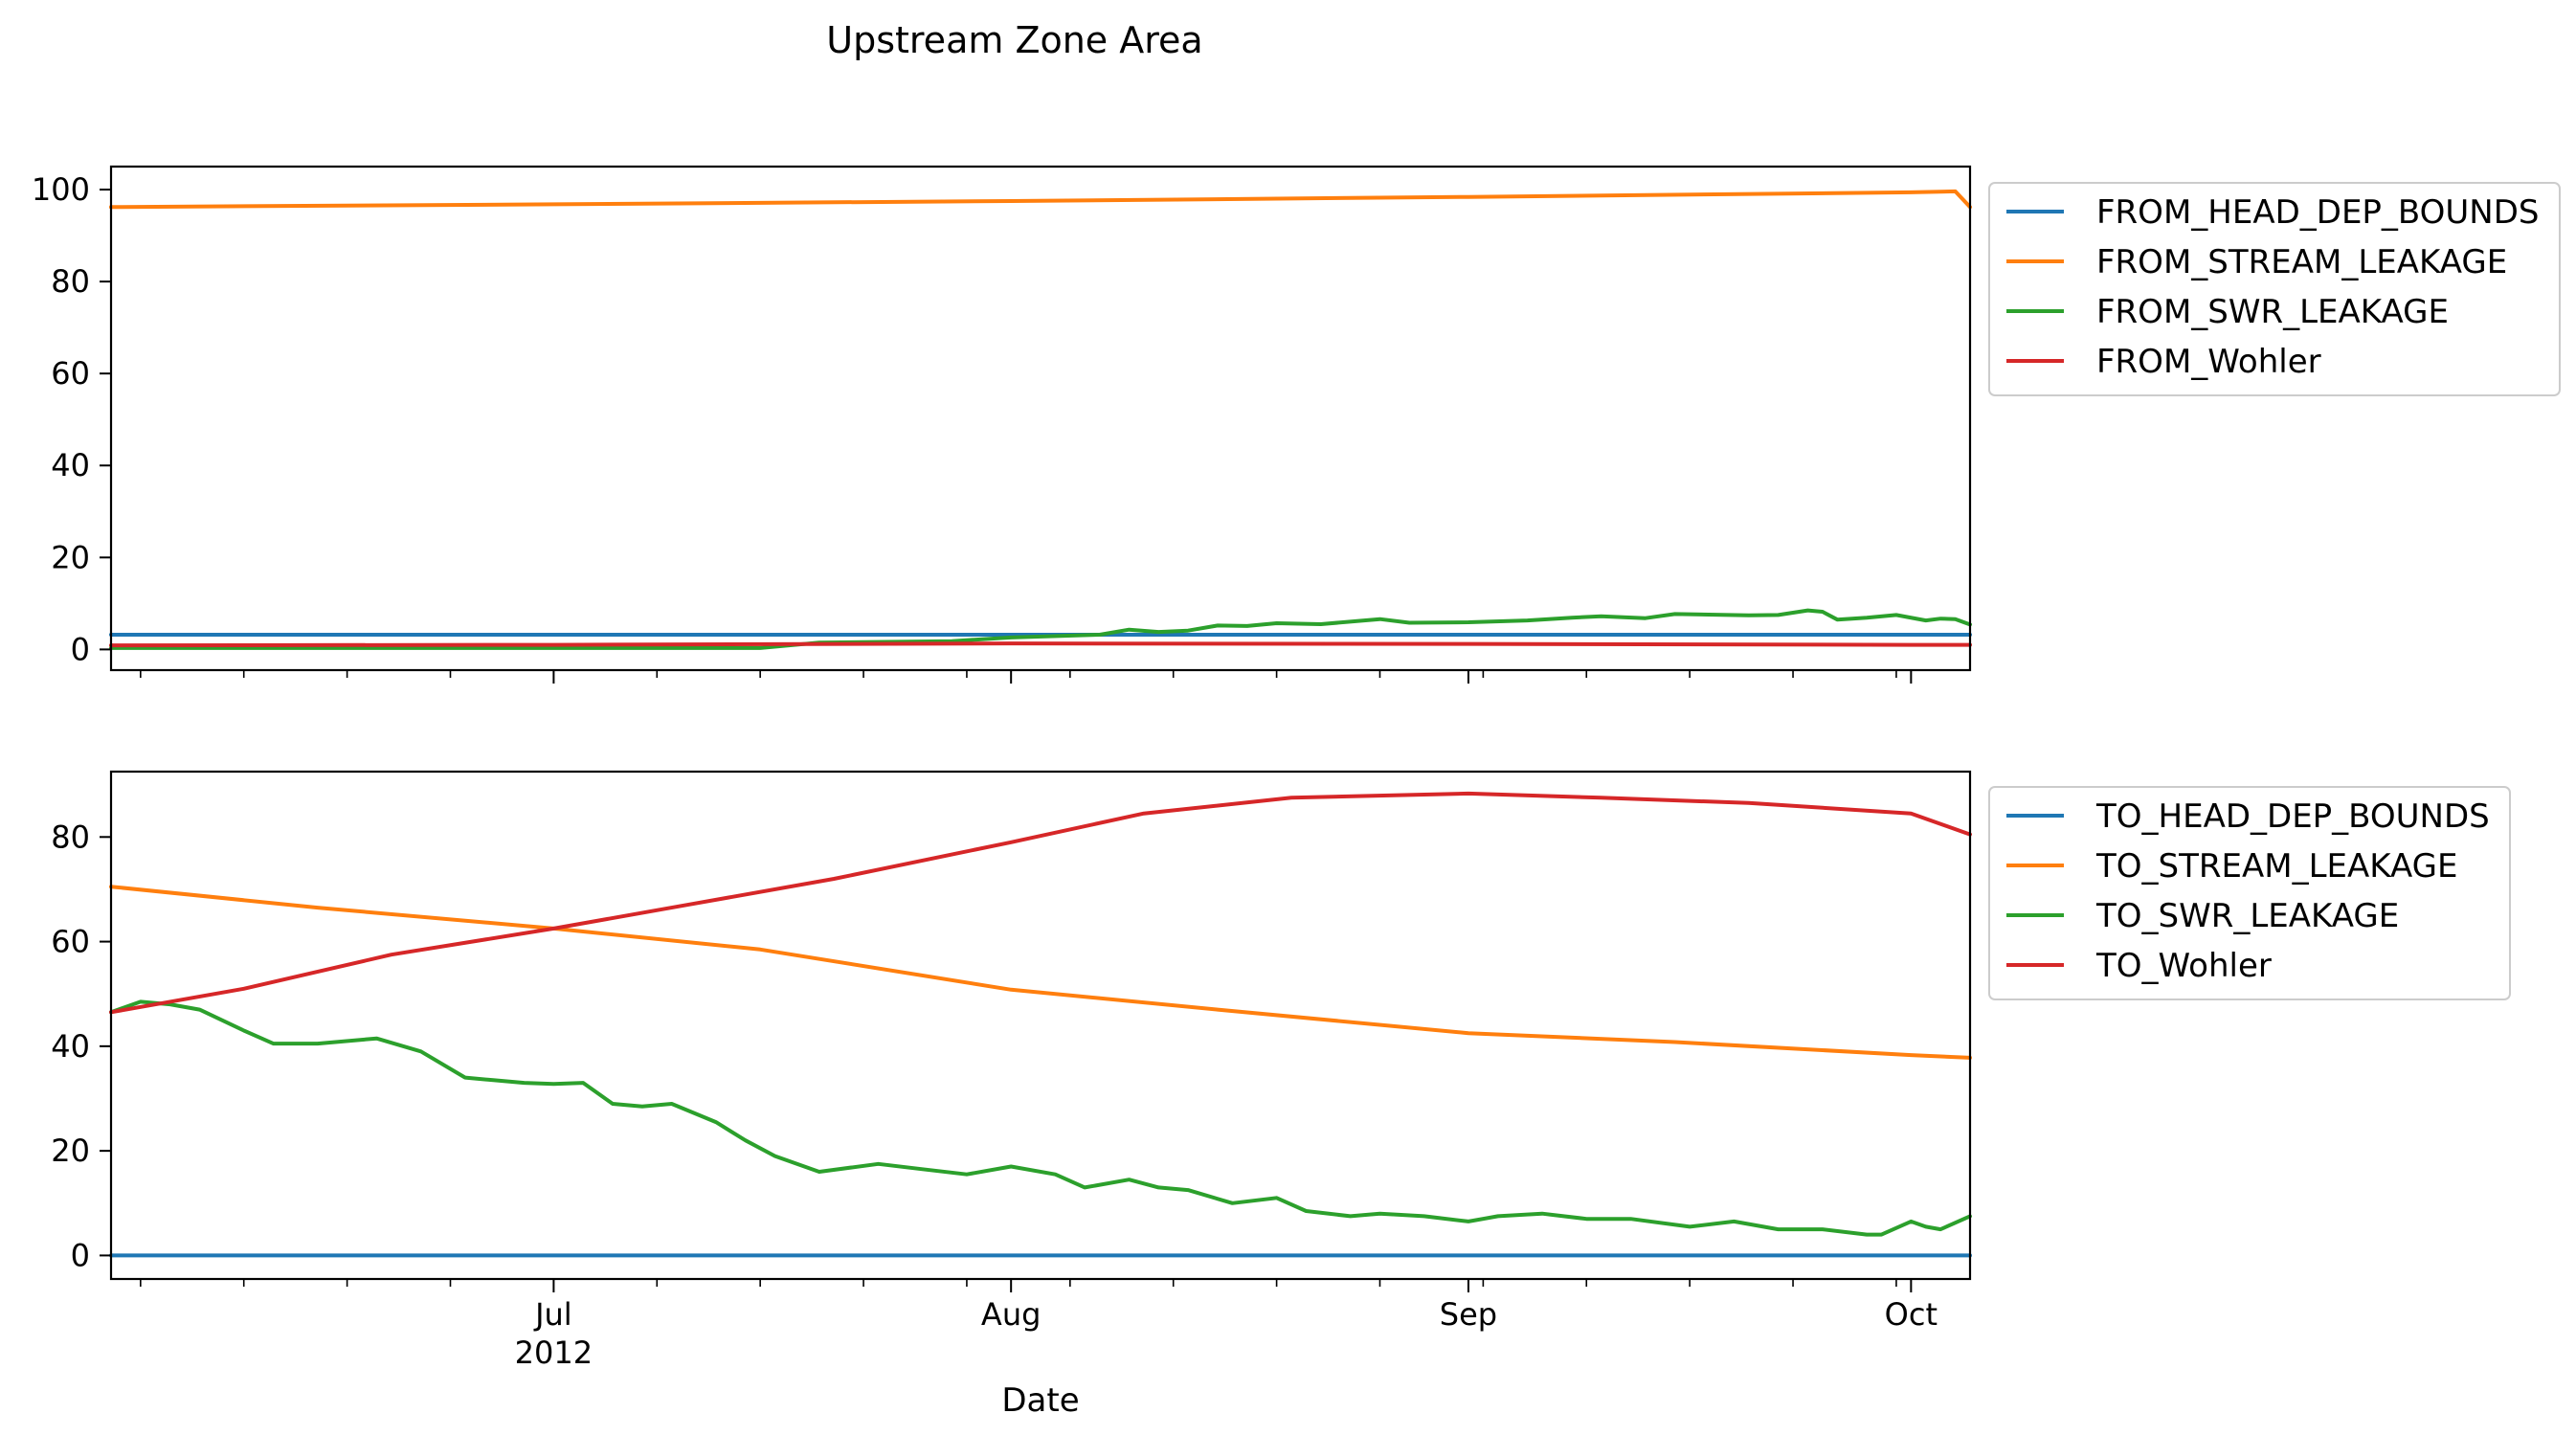 This screenshot has width=2576, height=1436. Describe the element at coordinates (2273, 312) in the screenshot. I see `legend-entry: FROM_SWR_LEAKAGE` at that location.